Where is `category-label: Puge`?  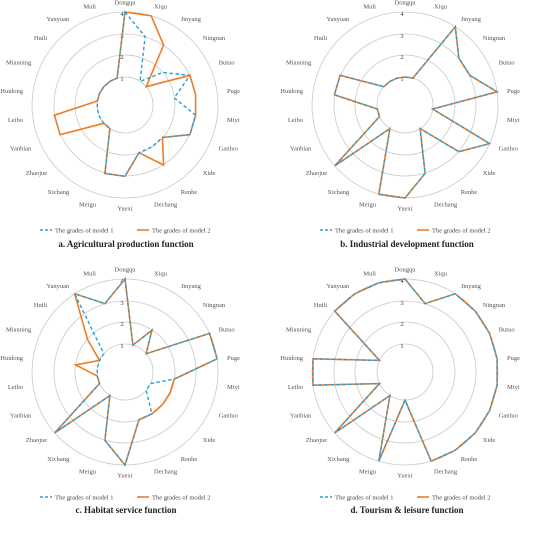 category-label: Puge is located at coordinates (513, 358).